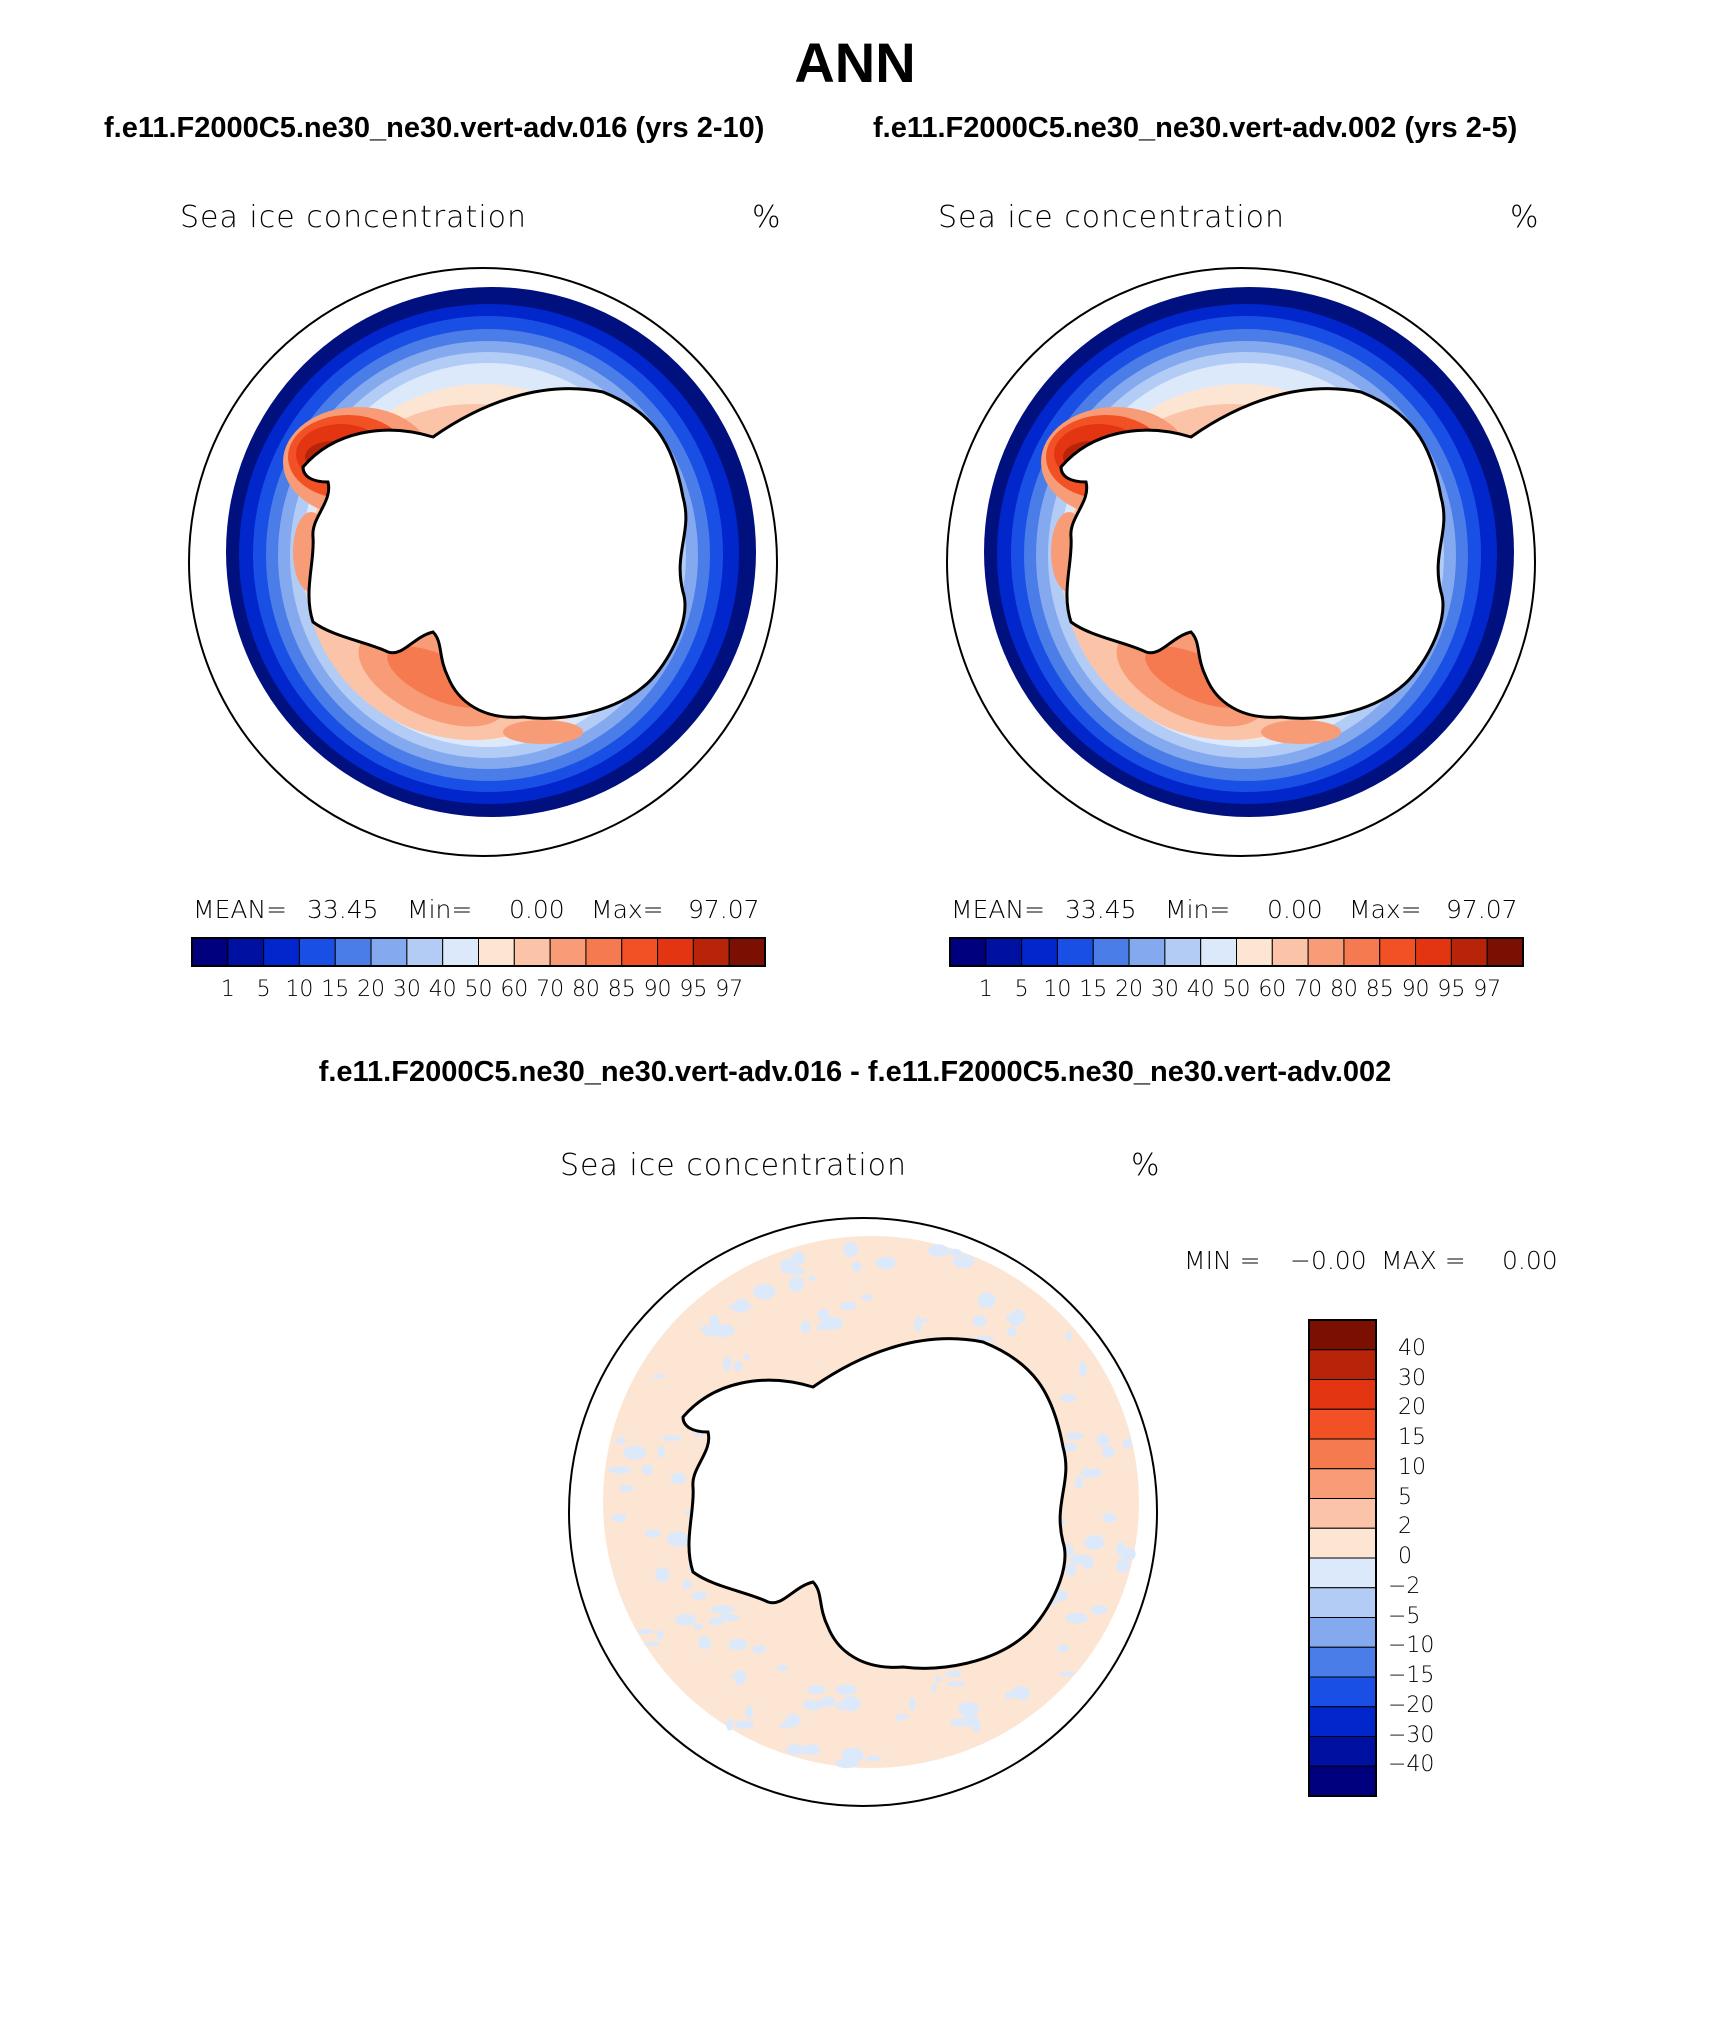 The image size is (1710, 2022). Describe the element at coordinates (863, 1512) in the screenshot. I see `diff-field` at that location.